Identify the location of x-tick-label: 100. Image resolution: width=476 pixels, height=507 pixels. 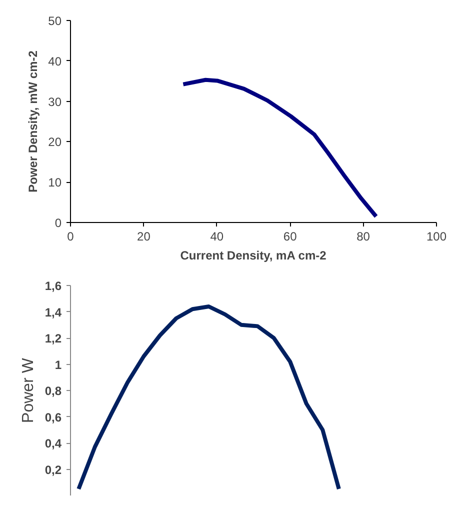
(436, 237).